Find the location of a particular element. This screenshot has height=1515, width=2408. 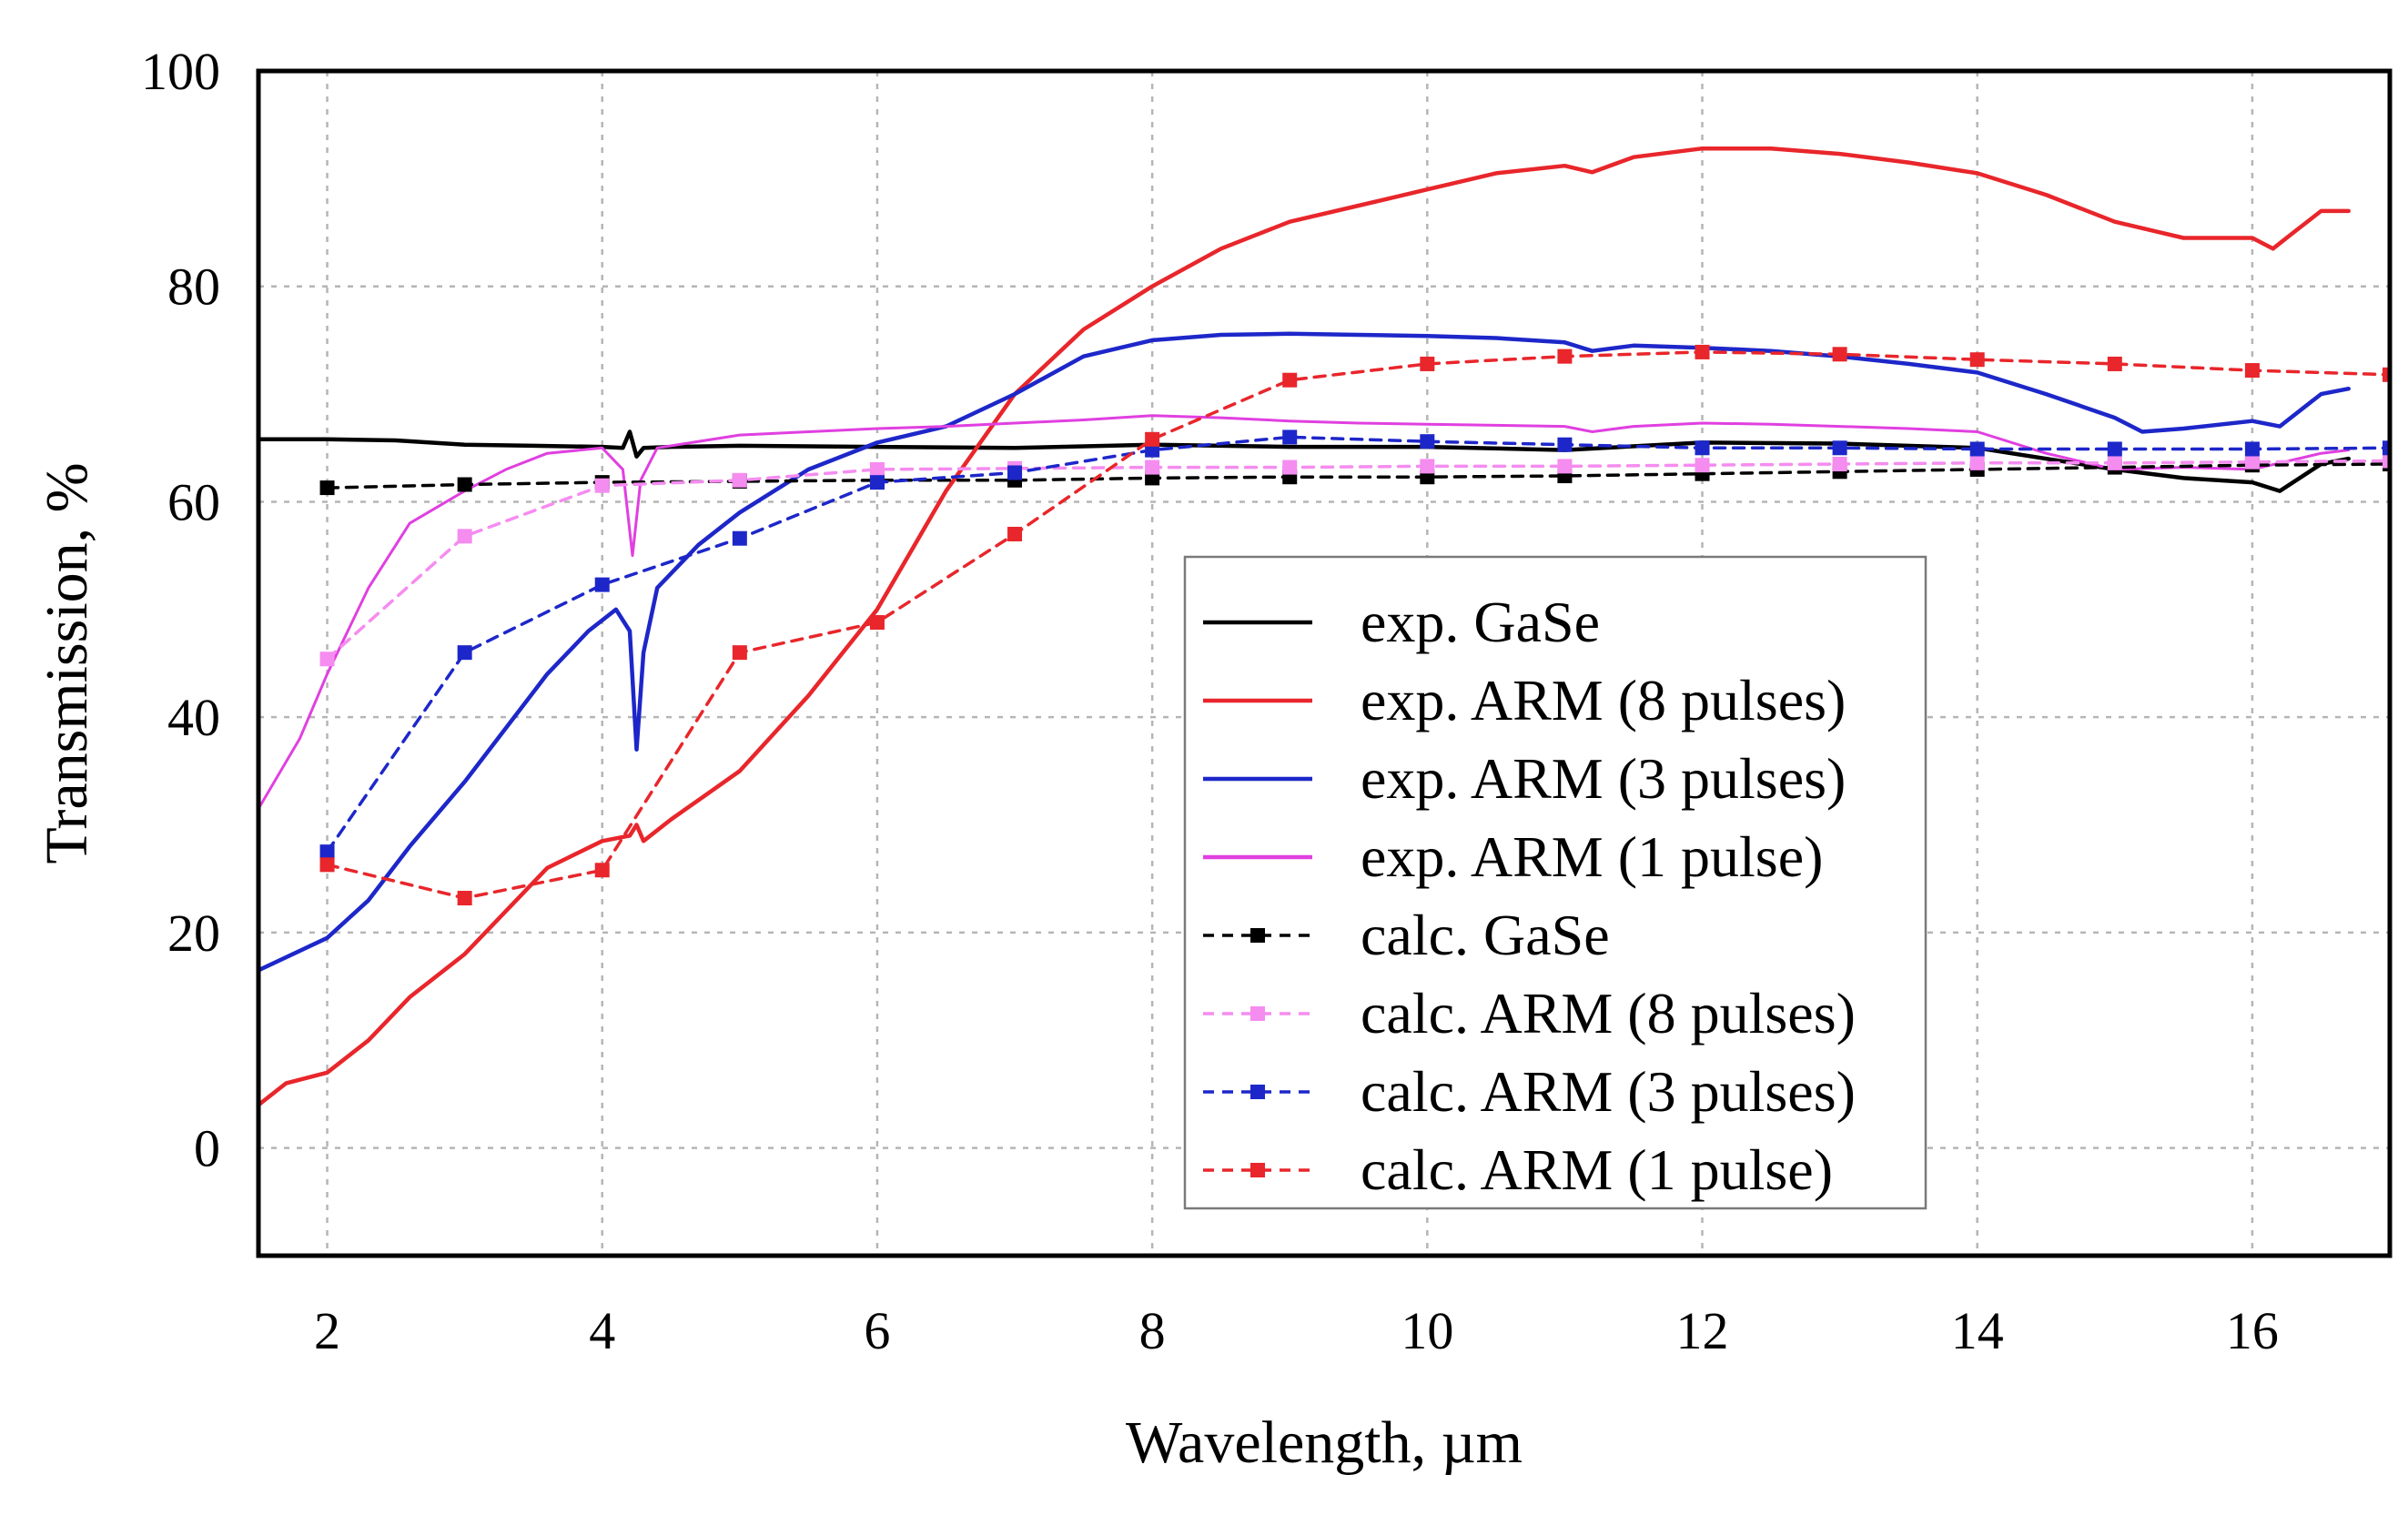

x-tick-label: 8 is located at coordinates (1152, 1331).